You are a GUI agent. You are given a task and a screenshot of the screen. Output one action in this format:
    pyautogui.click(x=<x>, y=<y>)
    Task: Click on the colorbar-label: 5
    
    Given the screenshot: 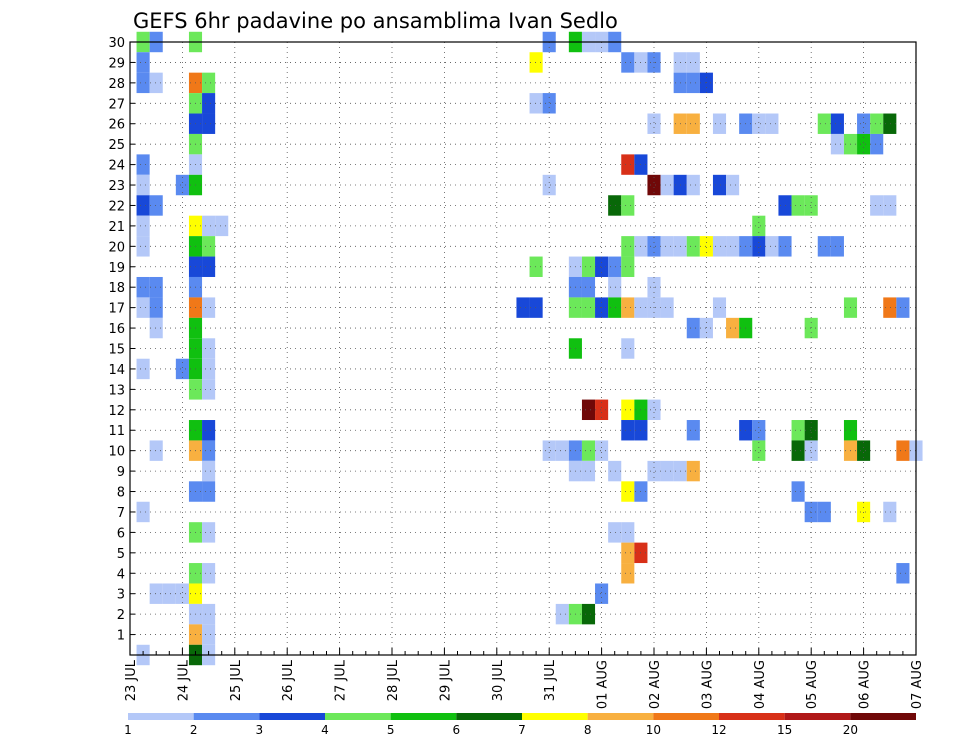 What is the action you would take?
    pyautogui.click(x=391, y=730)
    